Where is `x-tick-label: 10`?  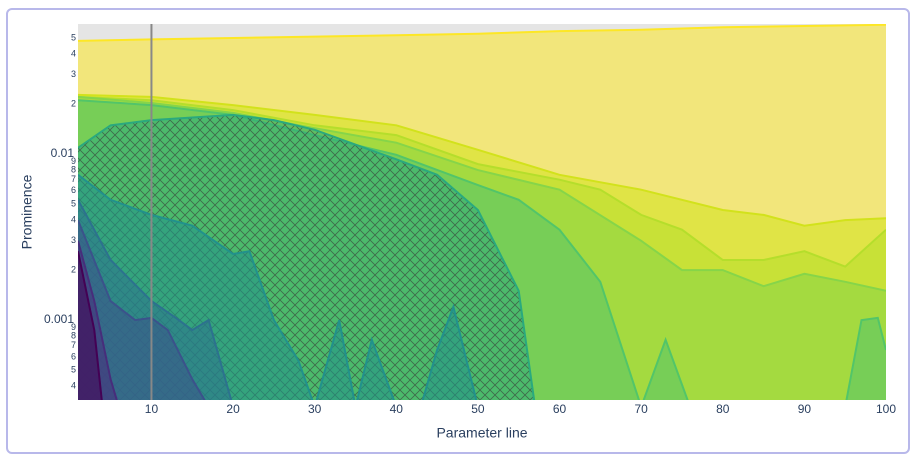 x-tick-label: 10 is located at coordinates (152, 409).